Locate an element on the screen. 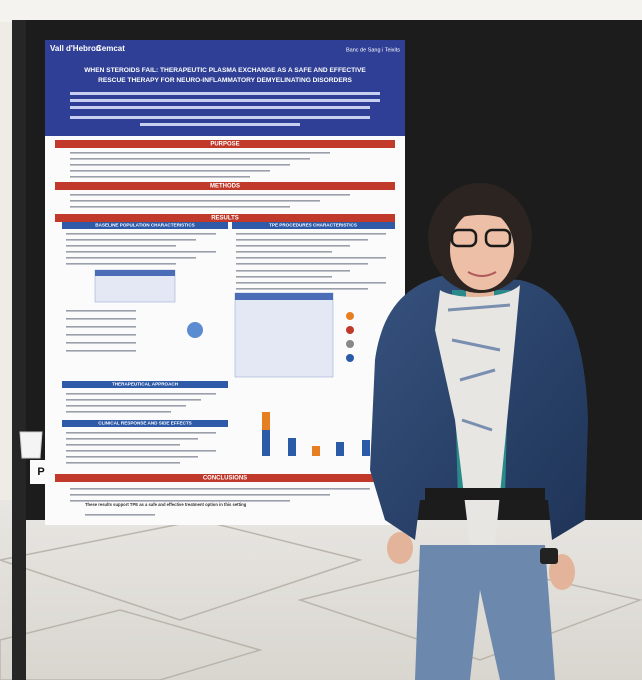 The height and width of the screenshot is (680, 642). cup is located at coordinates (31, 445).